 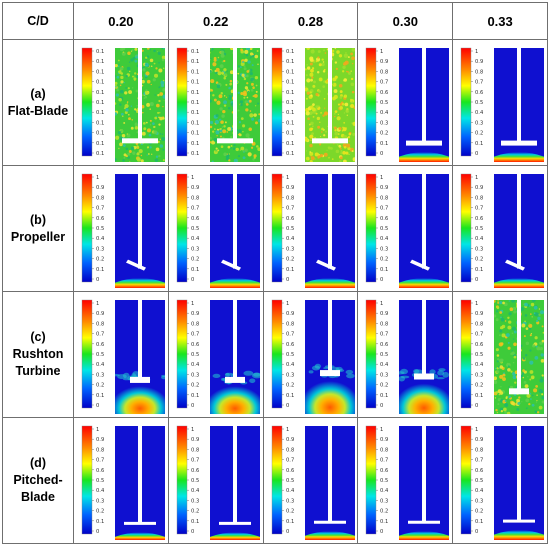 I want to click on col-header: 0.28, so click(x=310, y=21).